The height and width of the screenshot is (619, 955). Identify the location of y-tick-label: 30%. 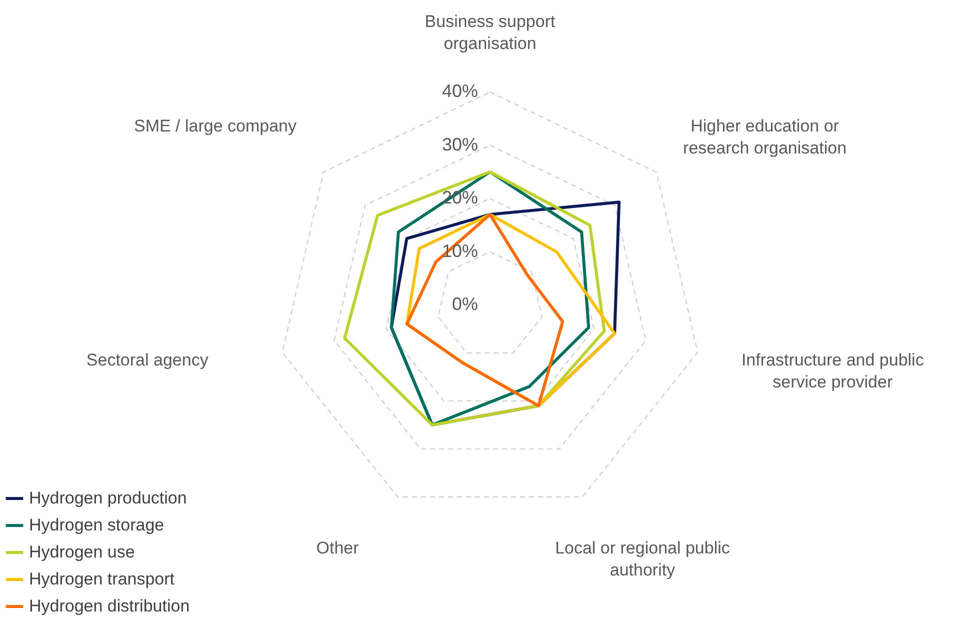
(460, 144).